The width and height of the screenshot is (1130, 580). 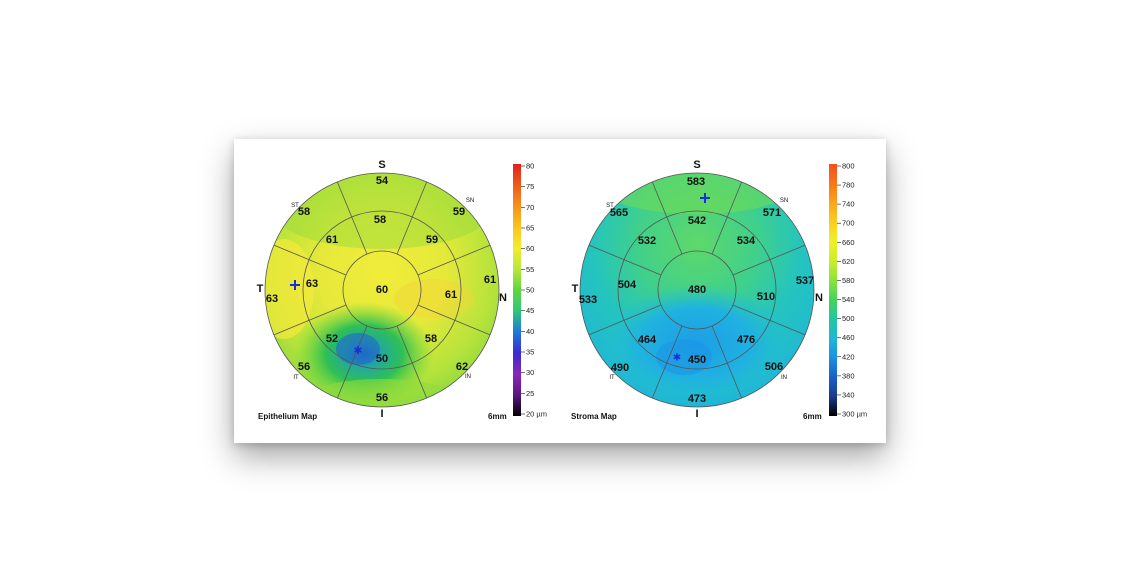 What do you see at coordinates (312, 284) in the screenshot?
I see `epithelium-inner-t: 63` at bounding box center [312, 284].